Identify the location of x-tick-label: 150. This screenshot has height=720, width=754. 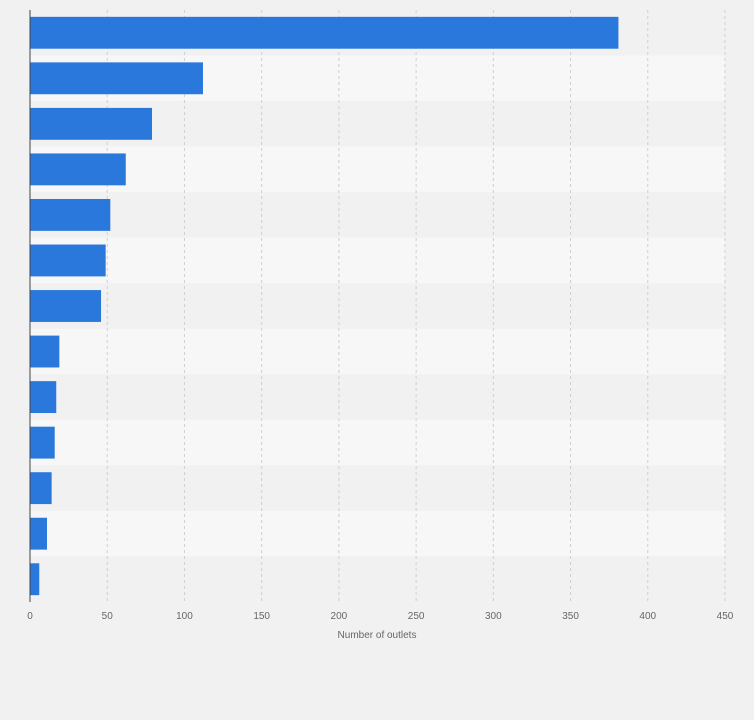
(261, 616).